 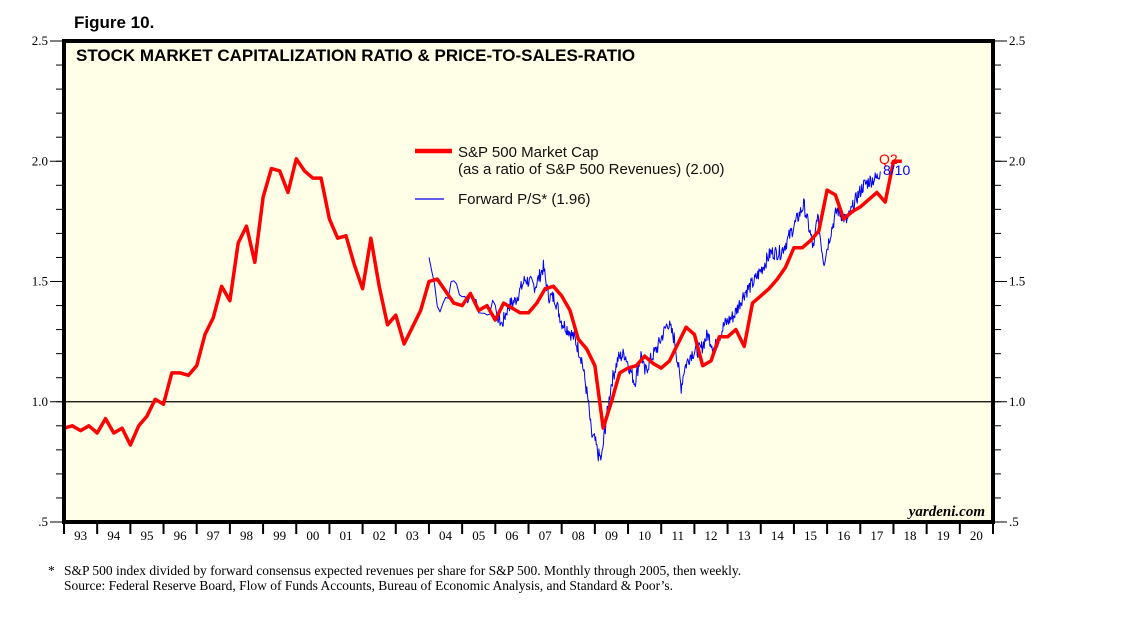 I want to click on y-tick-label-right: 1.5, so click(x=1017, y=281).